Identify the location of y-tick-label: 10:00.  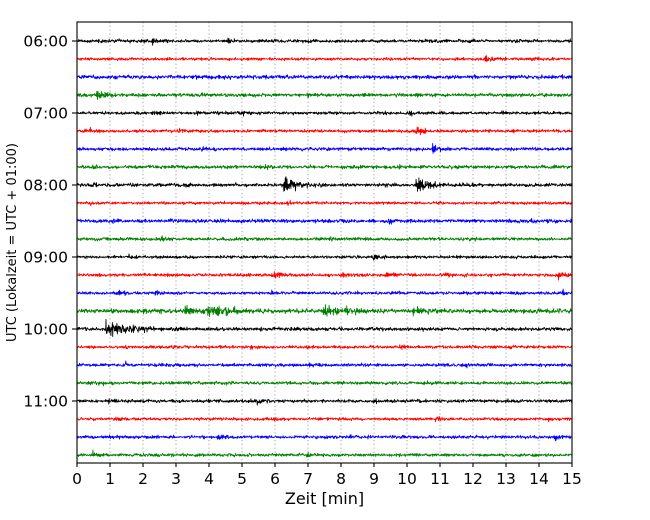
(45, 330).